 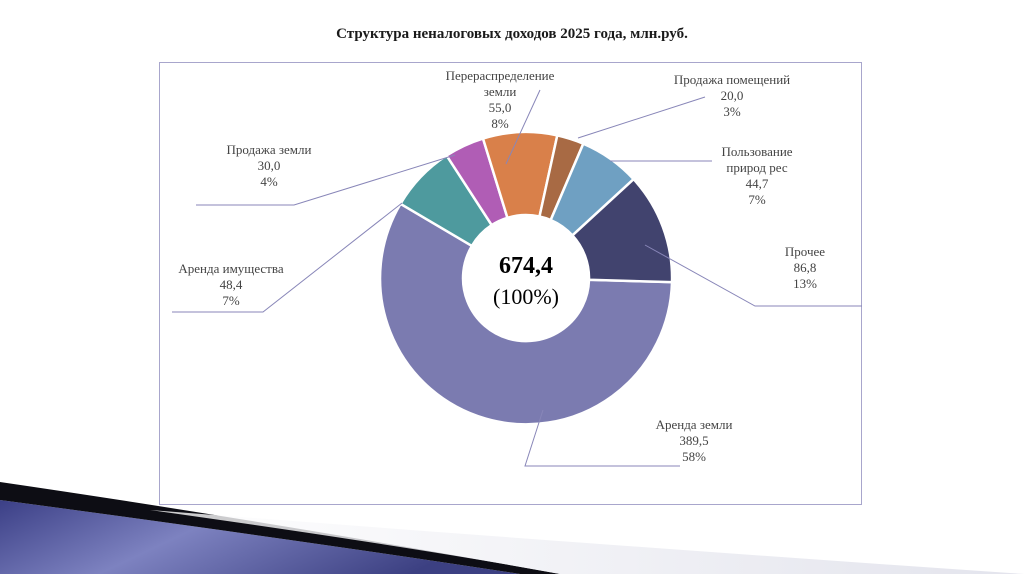 What do you see at coordinates (694, 424) in the screenshot?
I see `label-name: Аренда земли` at bounding box center [694, 424].